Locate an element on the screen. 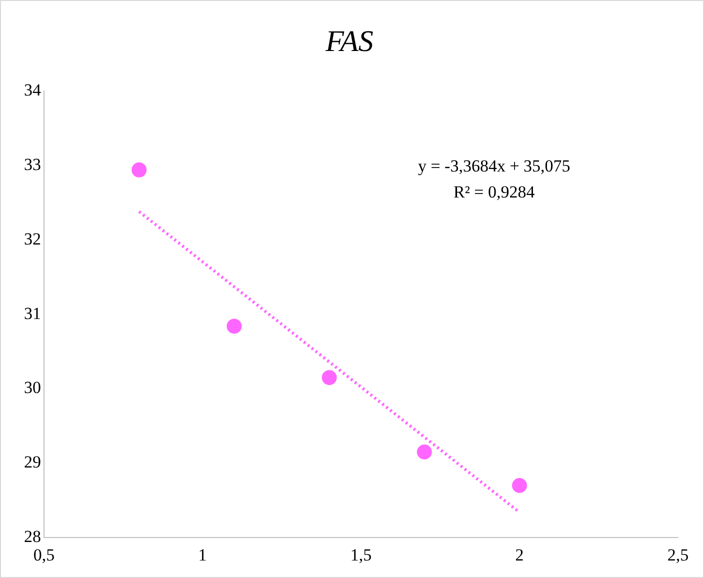 This screenshot has height=578, width=704. y-tick-label: 30 is located at coordinates (32, 388).